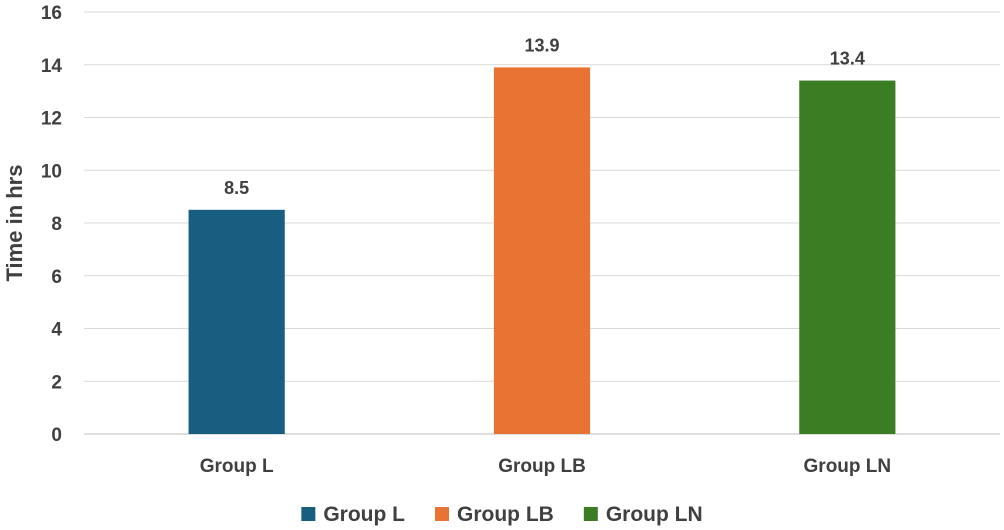 The image size is (1004, 530). What do you see at coordinates (237, 466) in the screenshot?
I see `category-label: Group L` at bounding box center [237, 466].